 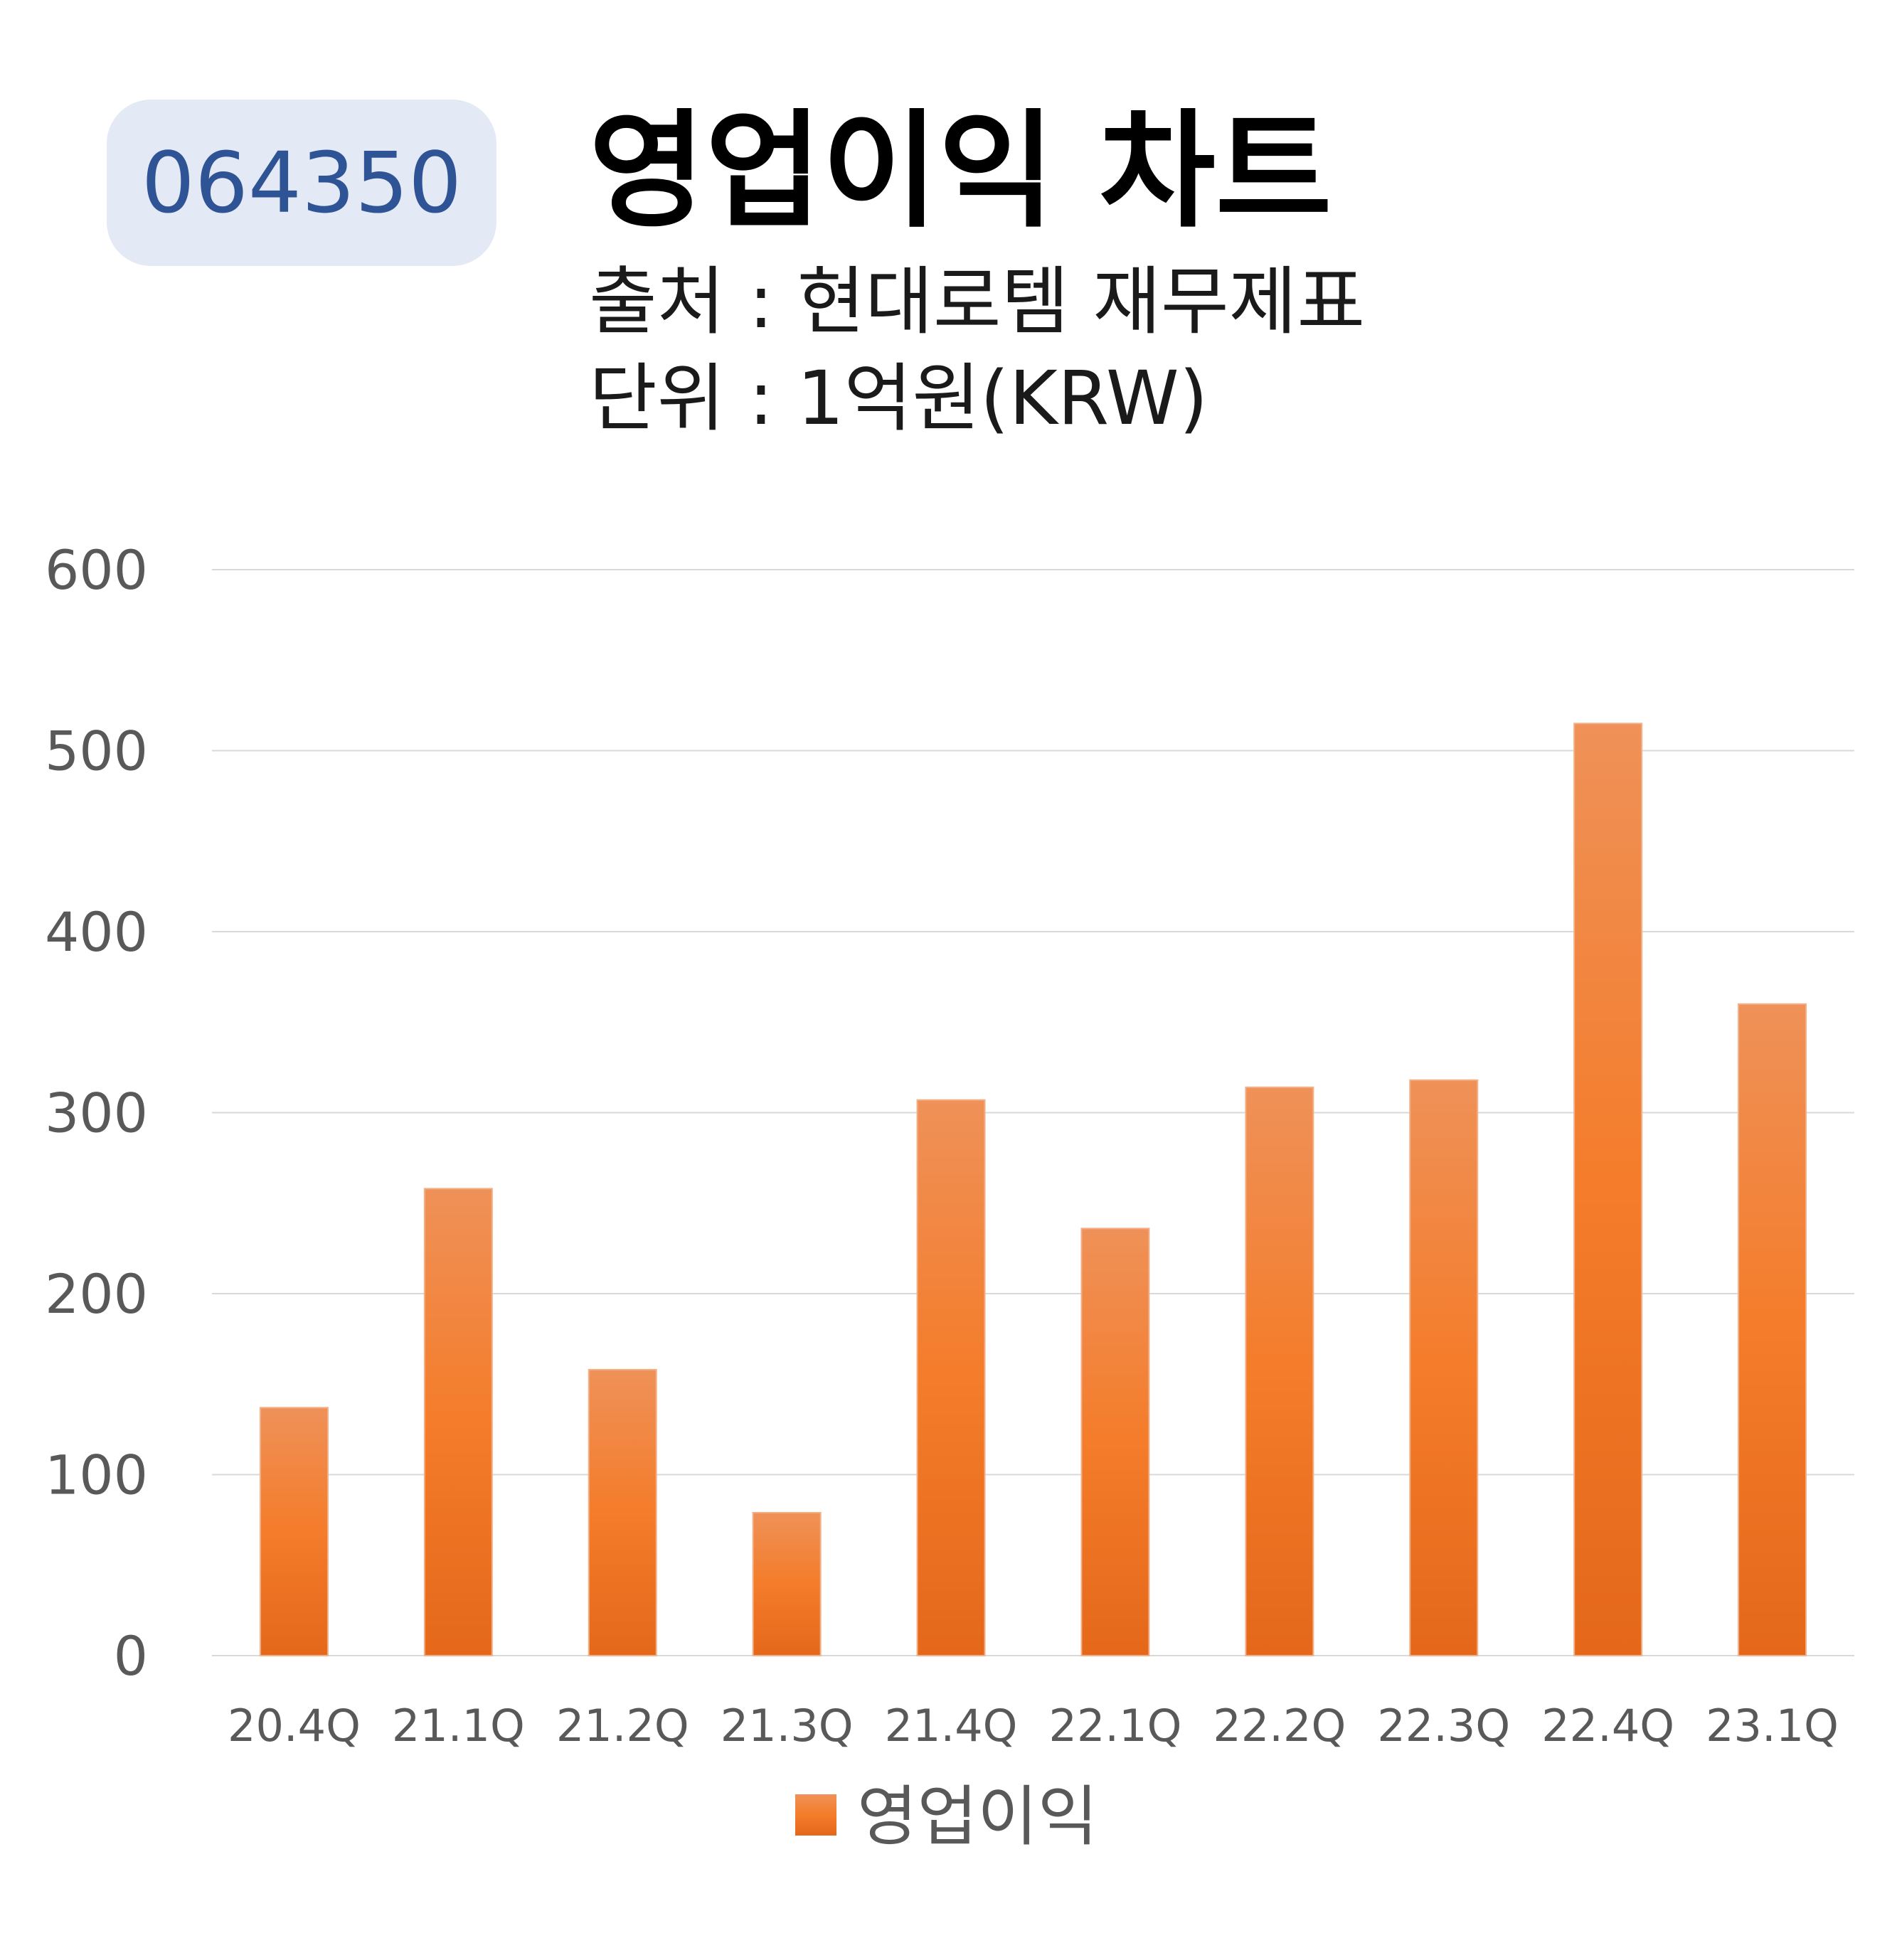 I want to click on y-tick-label: 0, so click(x=131, y=1656).